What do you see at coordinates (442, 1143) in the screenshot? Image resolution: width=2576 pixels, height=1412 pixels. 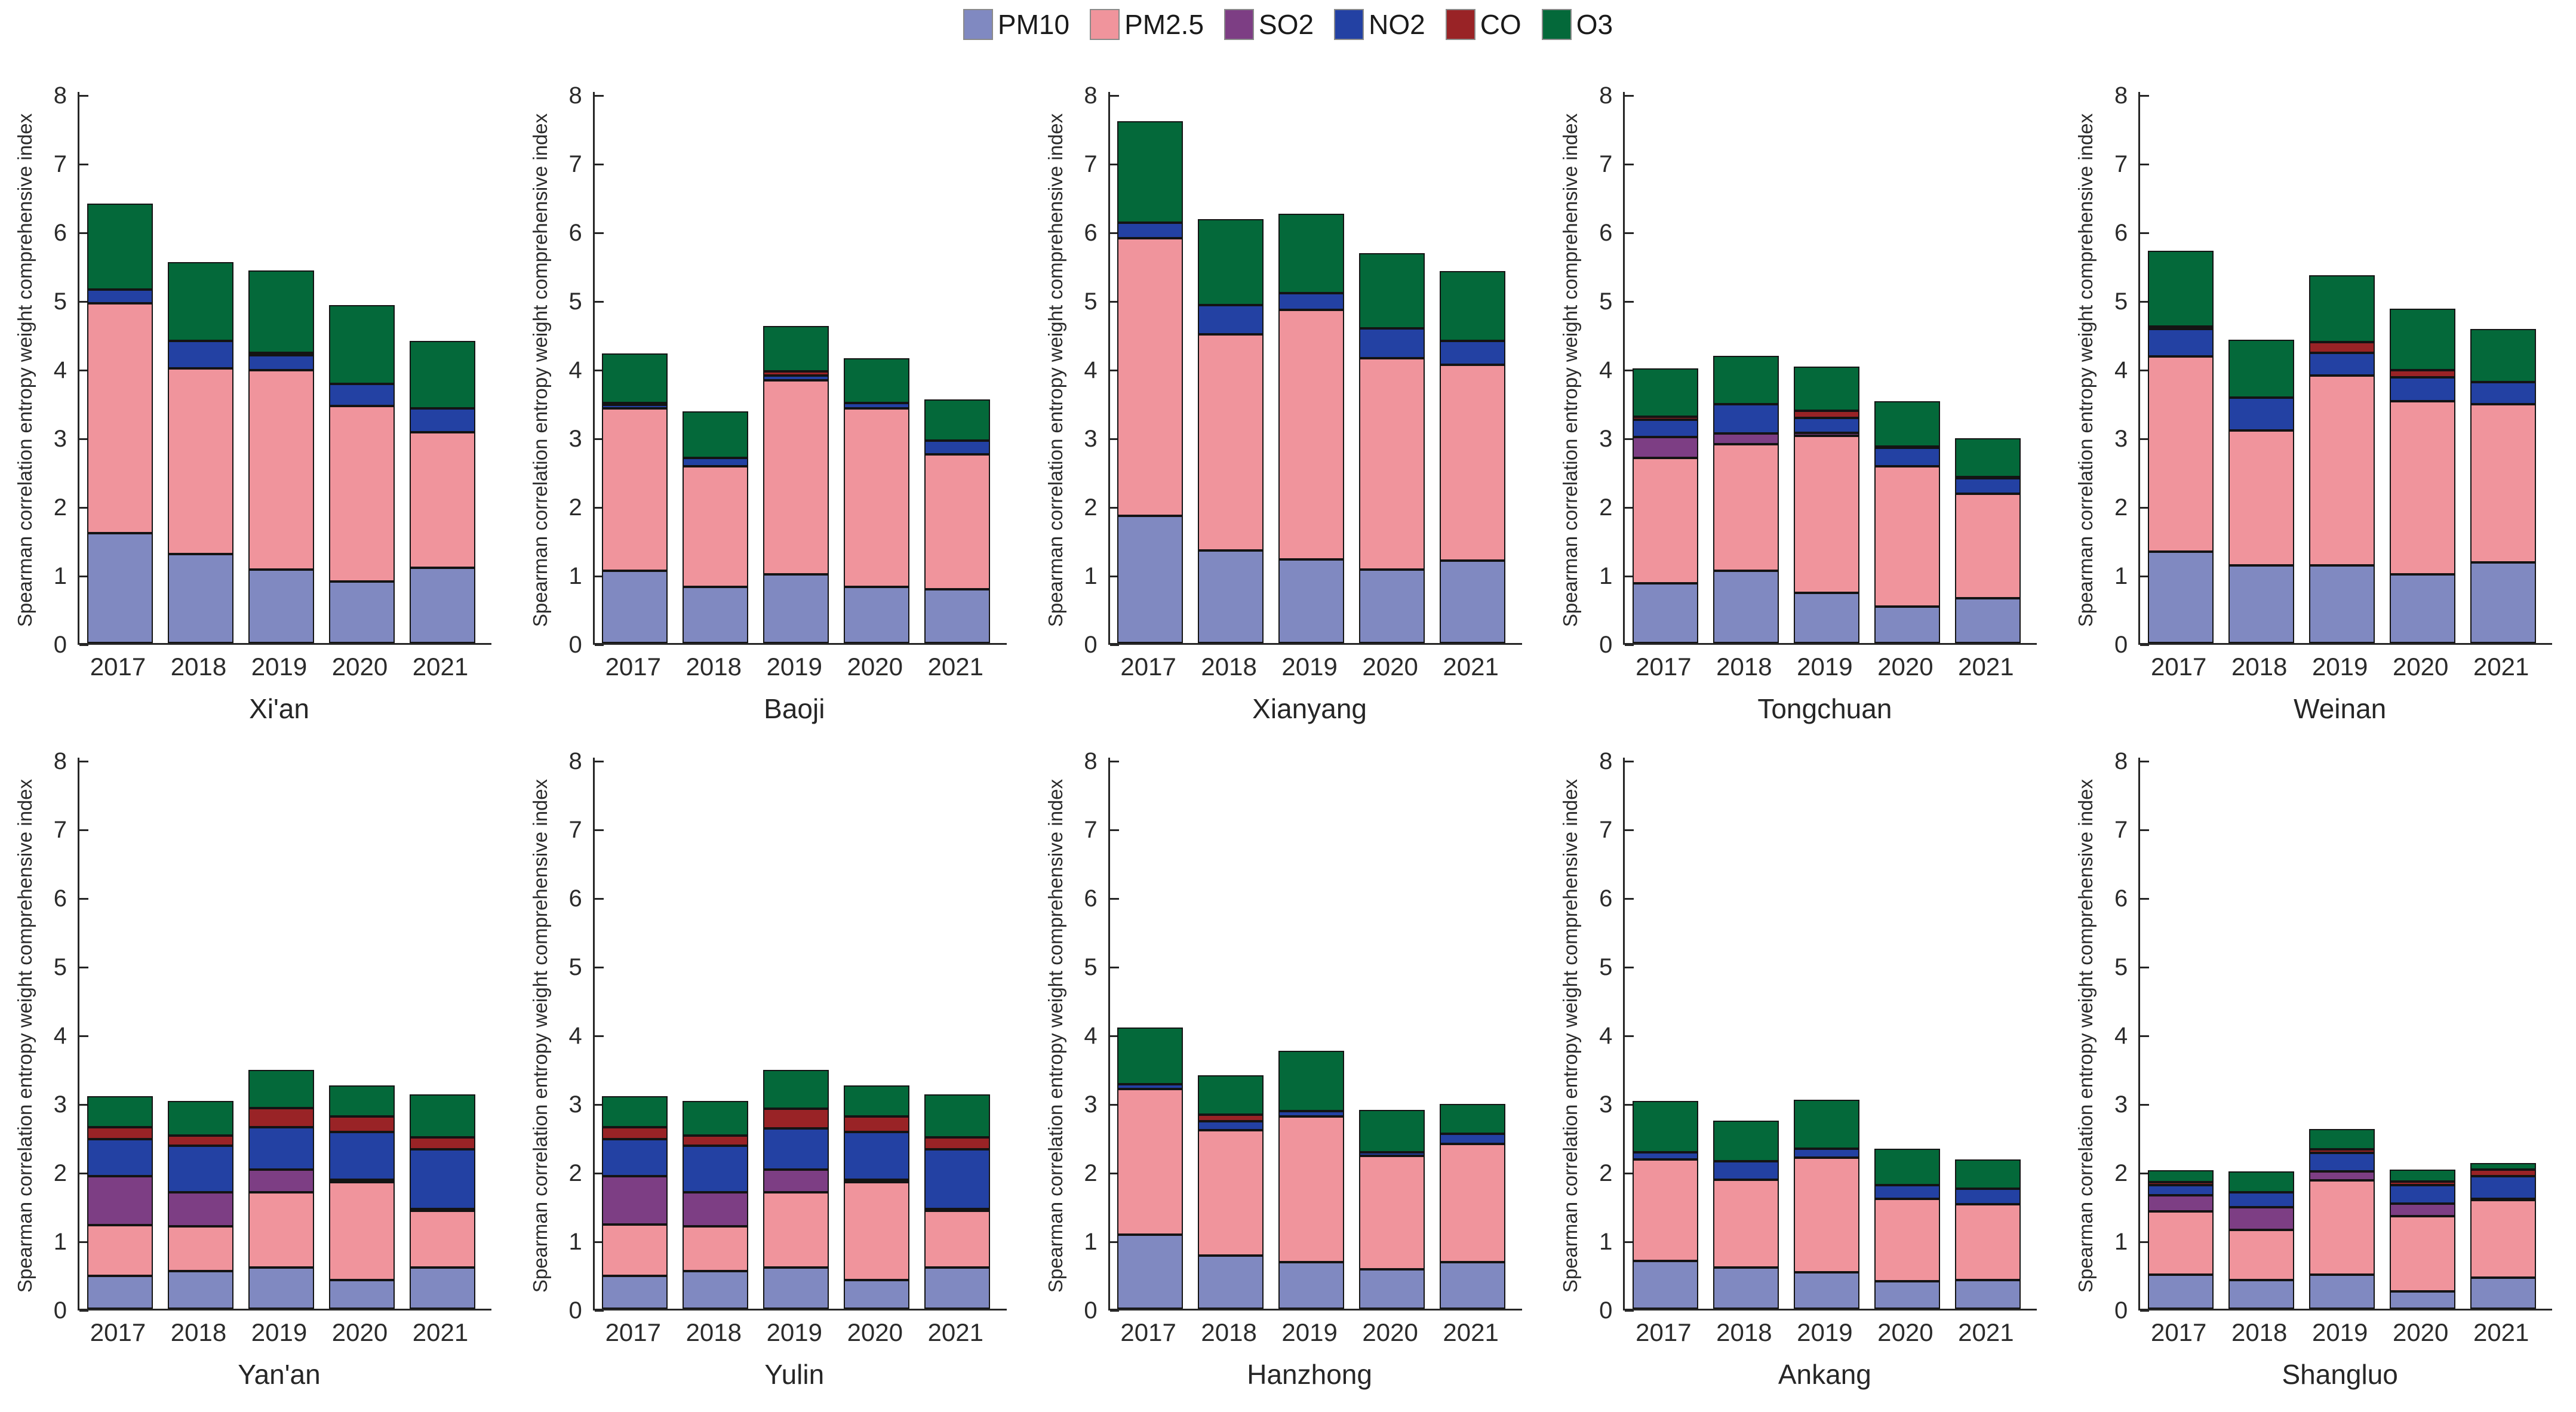 I see `segment-co-2021` at bounding box center [442, 1143].